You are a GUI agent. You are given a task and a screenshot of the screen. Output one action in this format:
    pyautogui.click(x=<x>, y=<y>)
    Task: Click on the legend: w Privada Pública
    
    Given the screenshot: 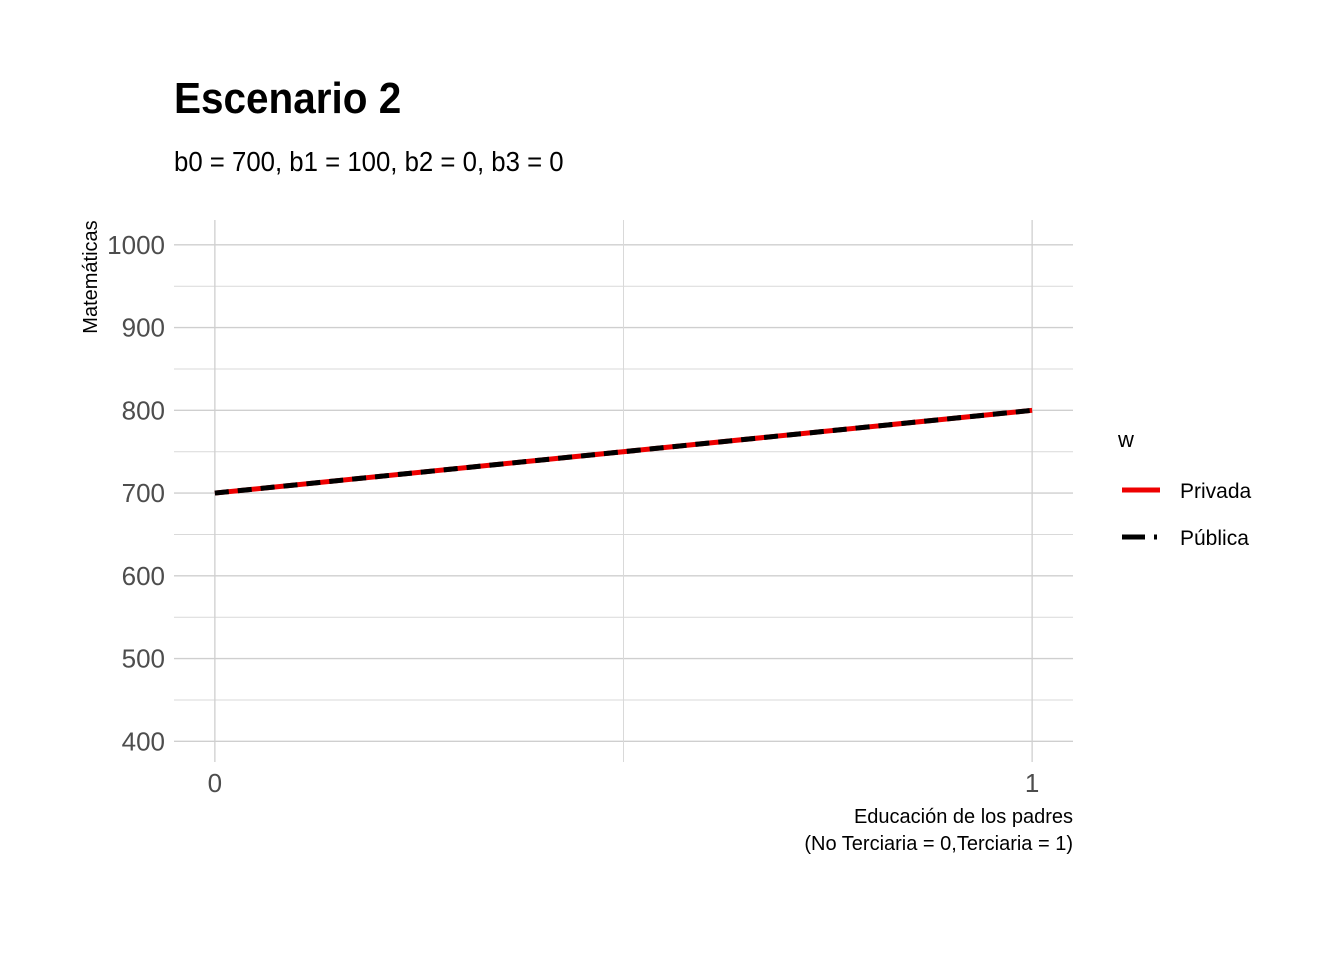 What is the action you would take?
    pyautogui.click(x=1184, y=488)
    